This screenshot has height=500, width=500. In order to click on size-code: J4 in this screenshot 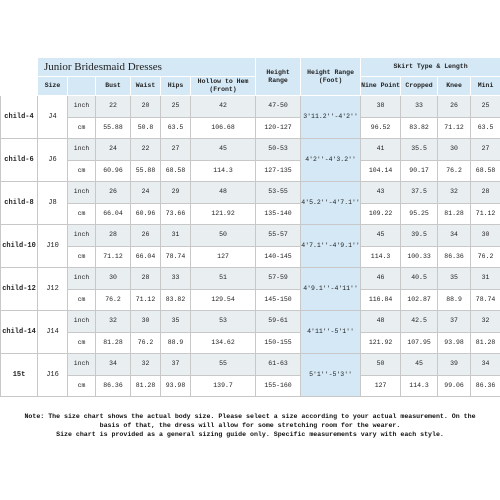, I will do `click(52, 117)`.